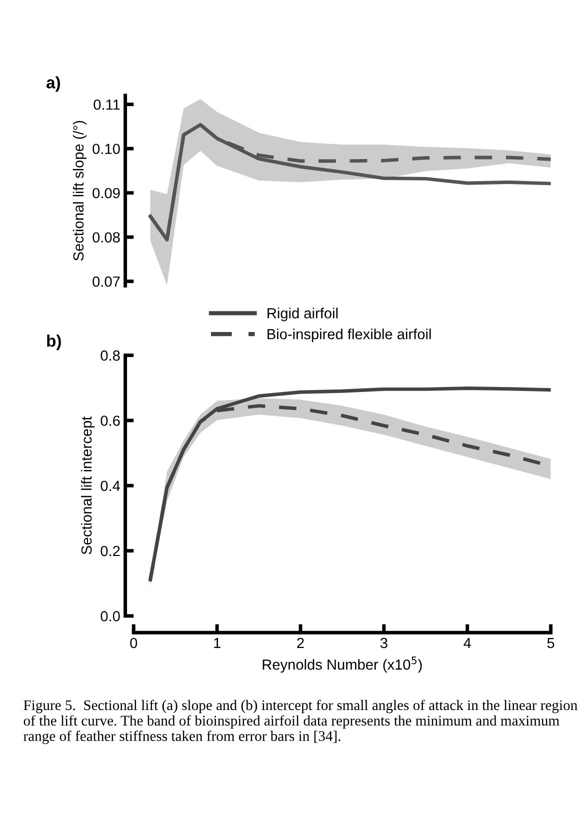 Image resolution: width=581 pixels, height=838 pixels. I want to click on y-axis-title: Sectional lift slope (/°), so click(79, 190).